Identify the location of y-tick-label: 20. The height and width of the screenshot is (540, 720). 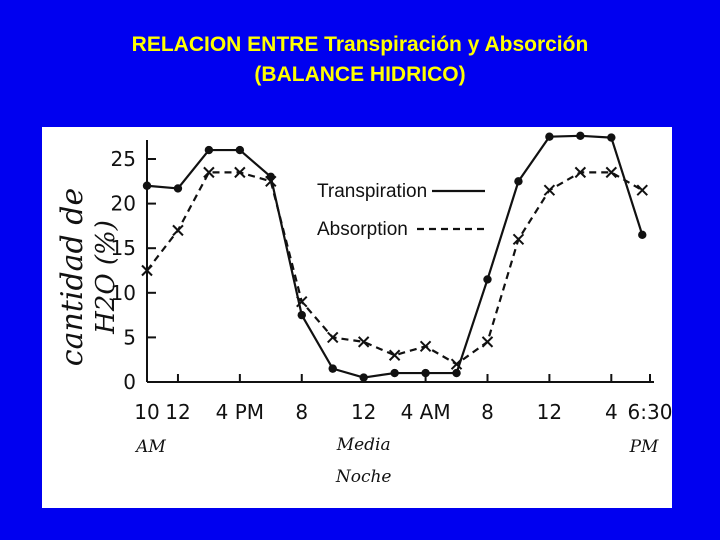
(123, 204).